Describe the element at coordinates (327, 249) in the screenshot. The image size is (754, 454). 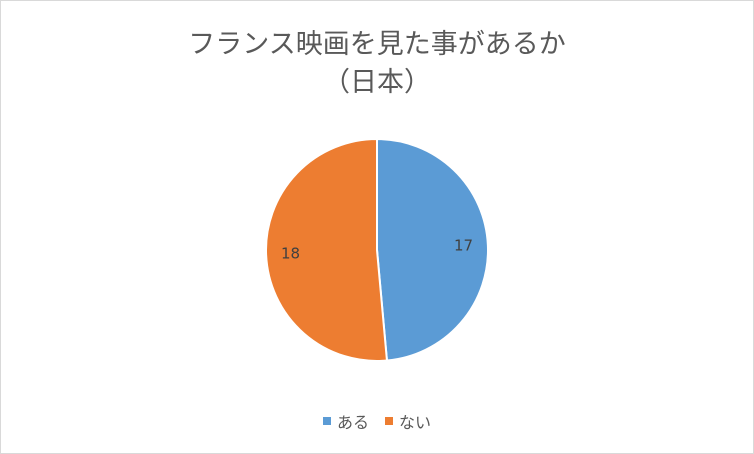
I see `pie-slice-nai` at that location.